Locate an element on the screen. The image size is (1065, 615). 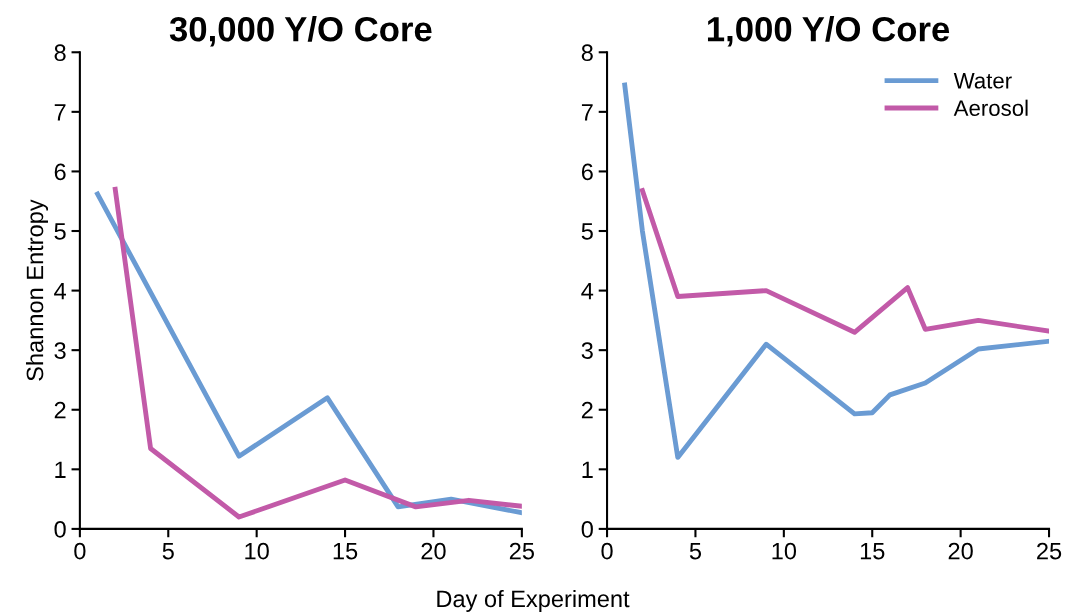
x-axis-title: Day of Experiment is located at coordinates (533, 600).